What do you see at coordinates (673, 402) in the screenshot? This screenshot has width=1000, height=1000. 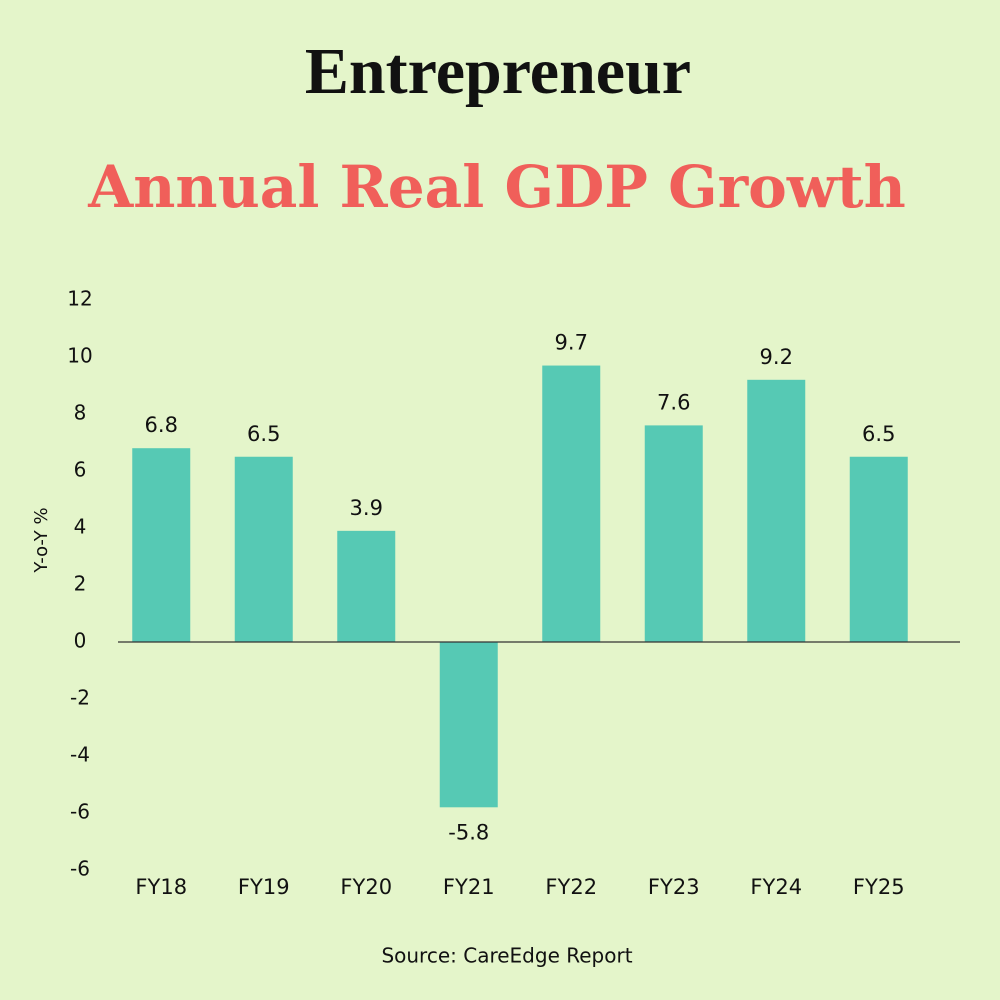 I see `data-label: 7.6` at bounding box center [673, 402].